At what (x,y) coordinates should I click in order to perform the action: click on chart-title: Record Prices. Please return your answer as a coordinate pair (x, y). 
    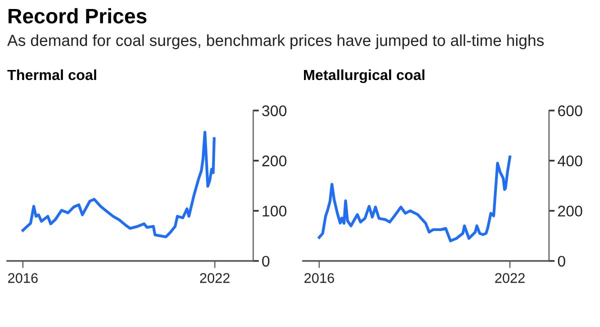
    Looking at the image, I should click on (77, 16).